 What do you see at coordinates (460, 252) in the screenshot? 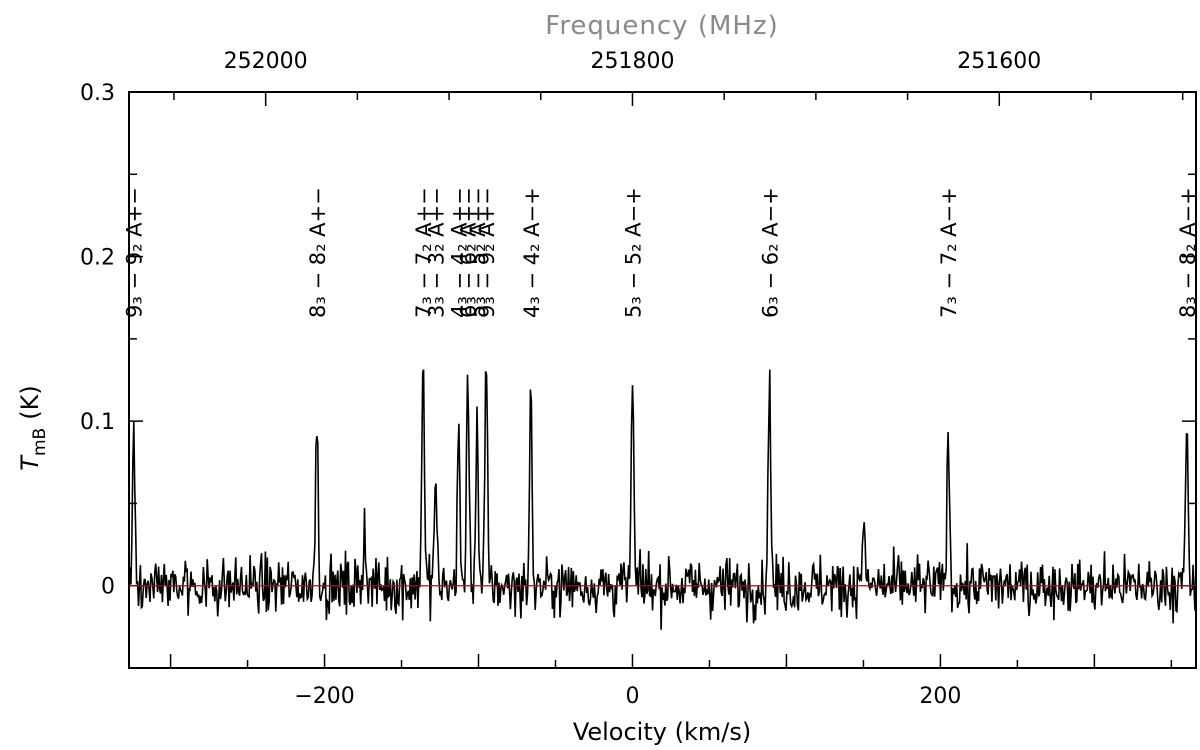
I see `transition-label: 4₃ − 4₂ A+−` at bounding box center [460, 252].